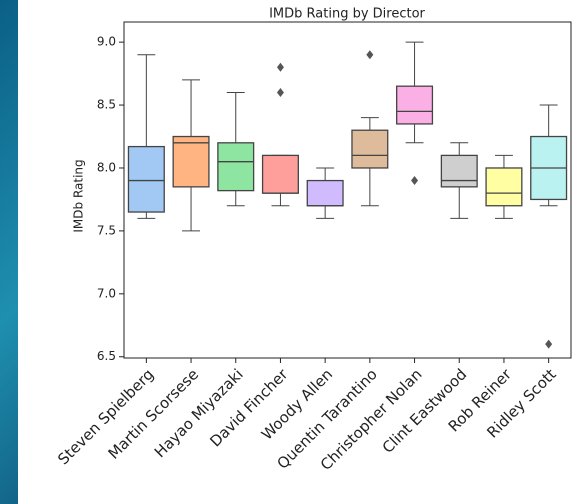 This screenshot has width=573, height=504. I want to click on chart-title: IMDb Rating by Director, so click(347, 14).